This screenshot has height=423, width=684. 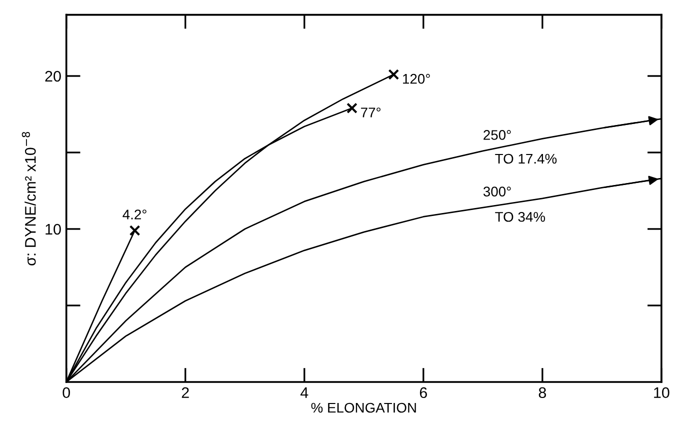 What do you see at coordinates (134, 215) in the screenshot?
I see `series-label: 4.2°` at bounding box center [134, 215].